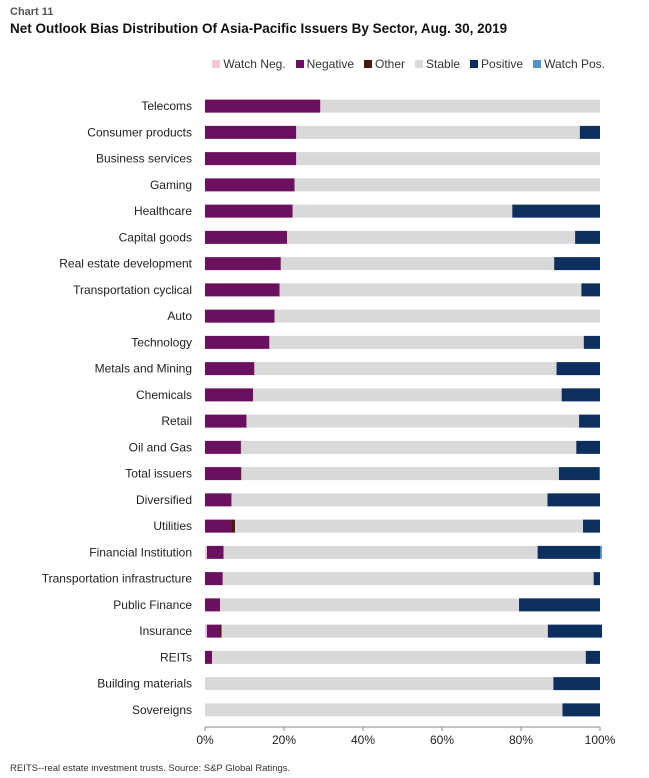  What do you see at coordinates (132, 290) in the screenshot?
I see `category-label-transportation-cyclical: Transportation cyclical` at bounding box center [132, 290].